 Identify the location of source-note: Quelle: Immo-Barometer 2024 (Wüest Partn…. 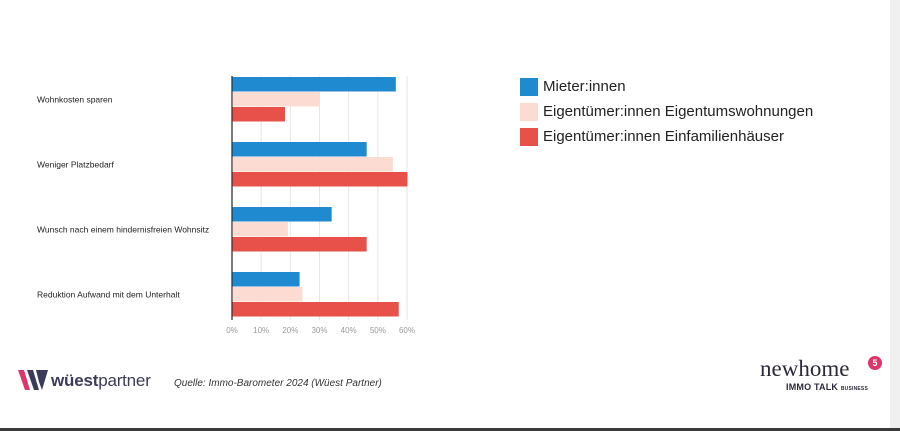
(278, 383).